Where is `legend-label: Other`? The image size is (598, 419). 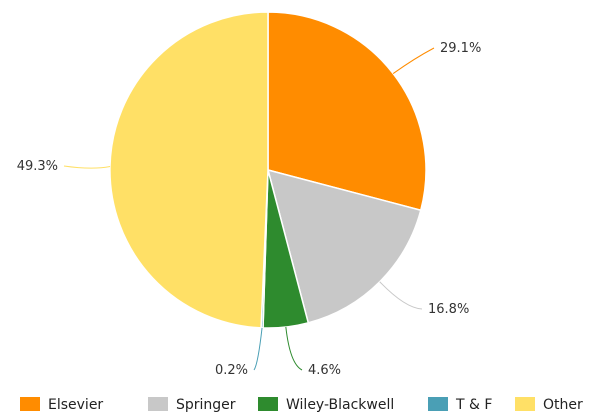 legend-label: Other is located at coordinates (563, 405).